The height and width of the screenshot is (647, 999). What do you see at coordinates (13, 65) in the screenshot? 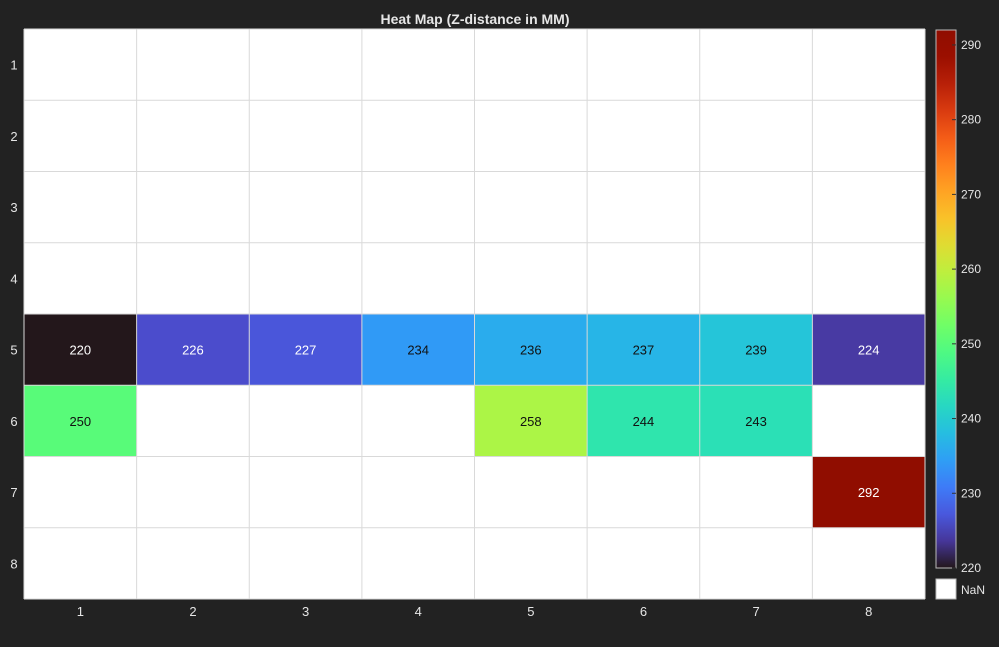
I see `y-tick-label: 1` at bounding box center [13, 65].